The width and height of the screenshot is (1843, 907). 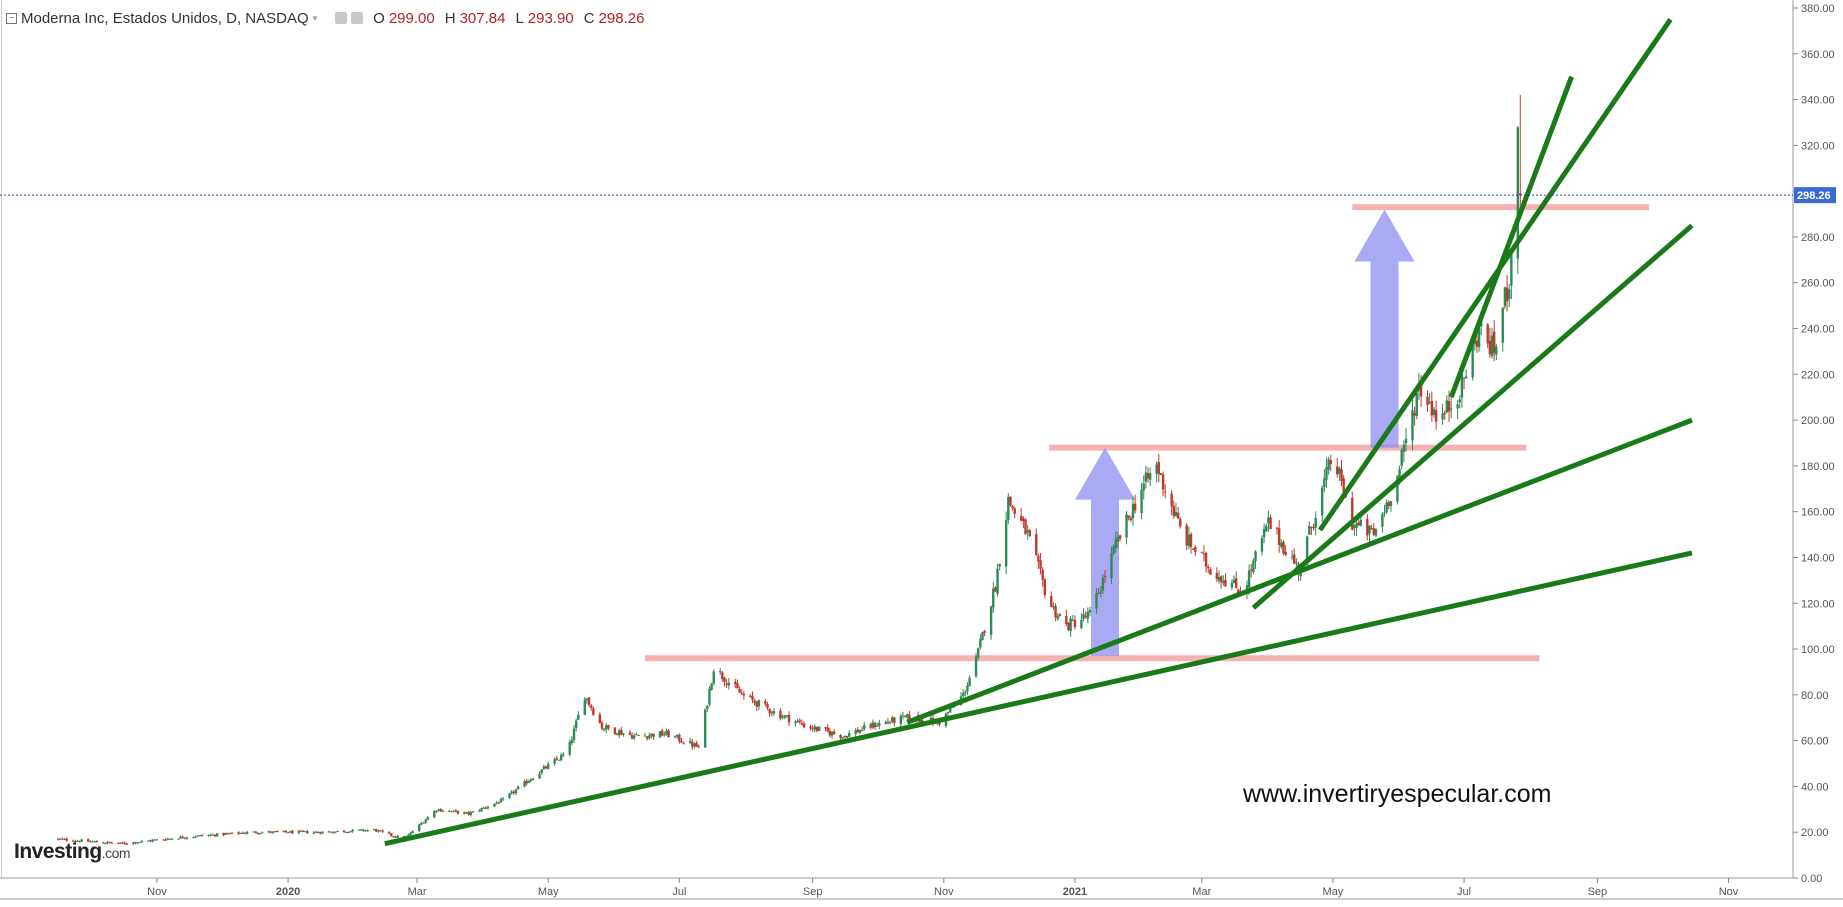 What do you see at coordinates (550, 18) in the screenshot?
I see `low-value: 293.90` at bounding box center [550, 18].